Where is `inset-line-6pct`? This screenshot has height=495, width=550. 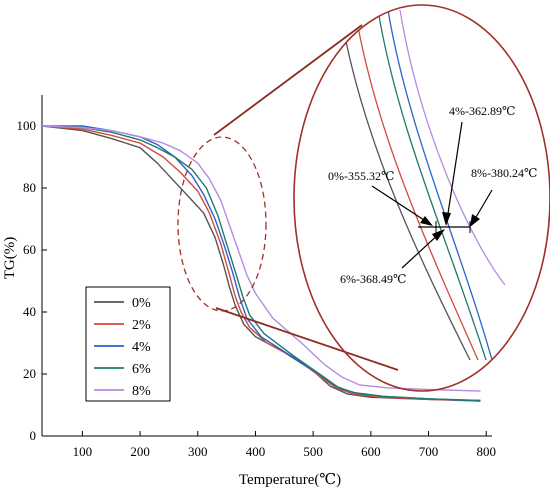 inset-line-6pct is located at coordinates (432, 185).